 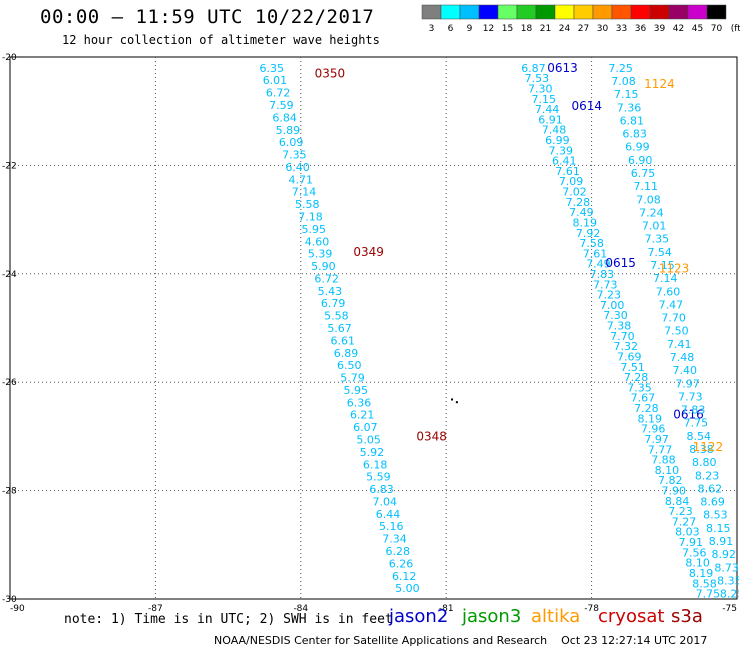 What do you see at coordinates (629, 356) in the screenshot?
I see `swh-value: 7.69` at bounding box center [629, 356].